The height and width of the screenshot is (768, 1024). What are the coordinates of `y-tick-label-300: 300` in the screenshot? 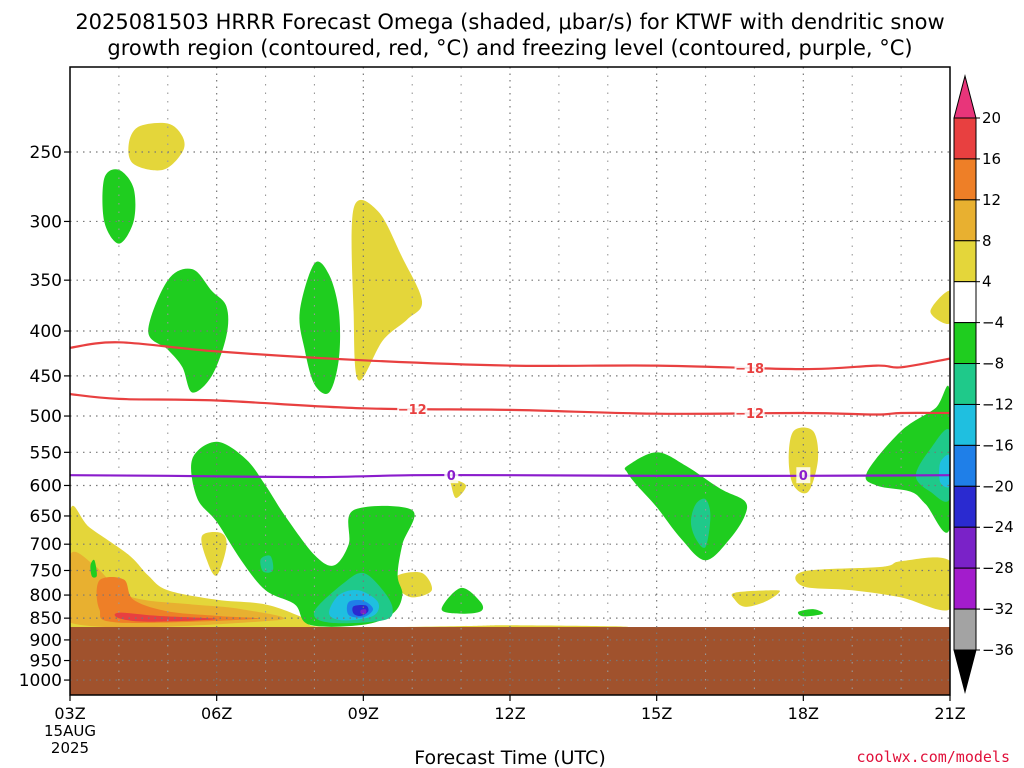 It's located at (46, 222).